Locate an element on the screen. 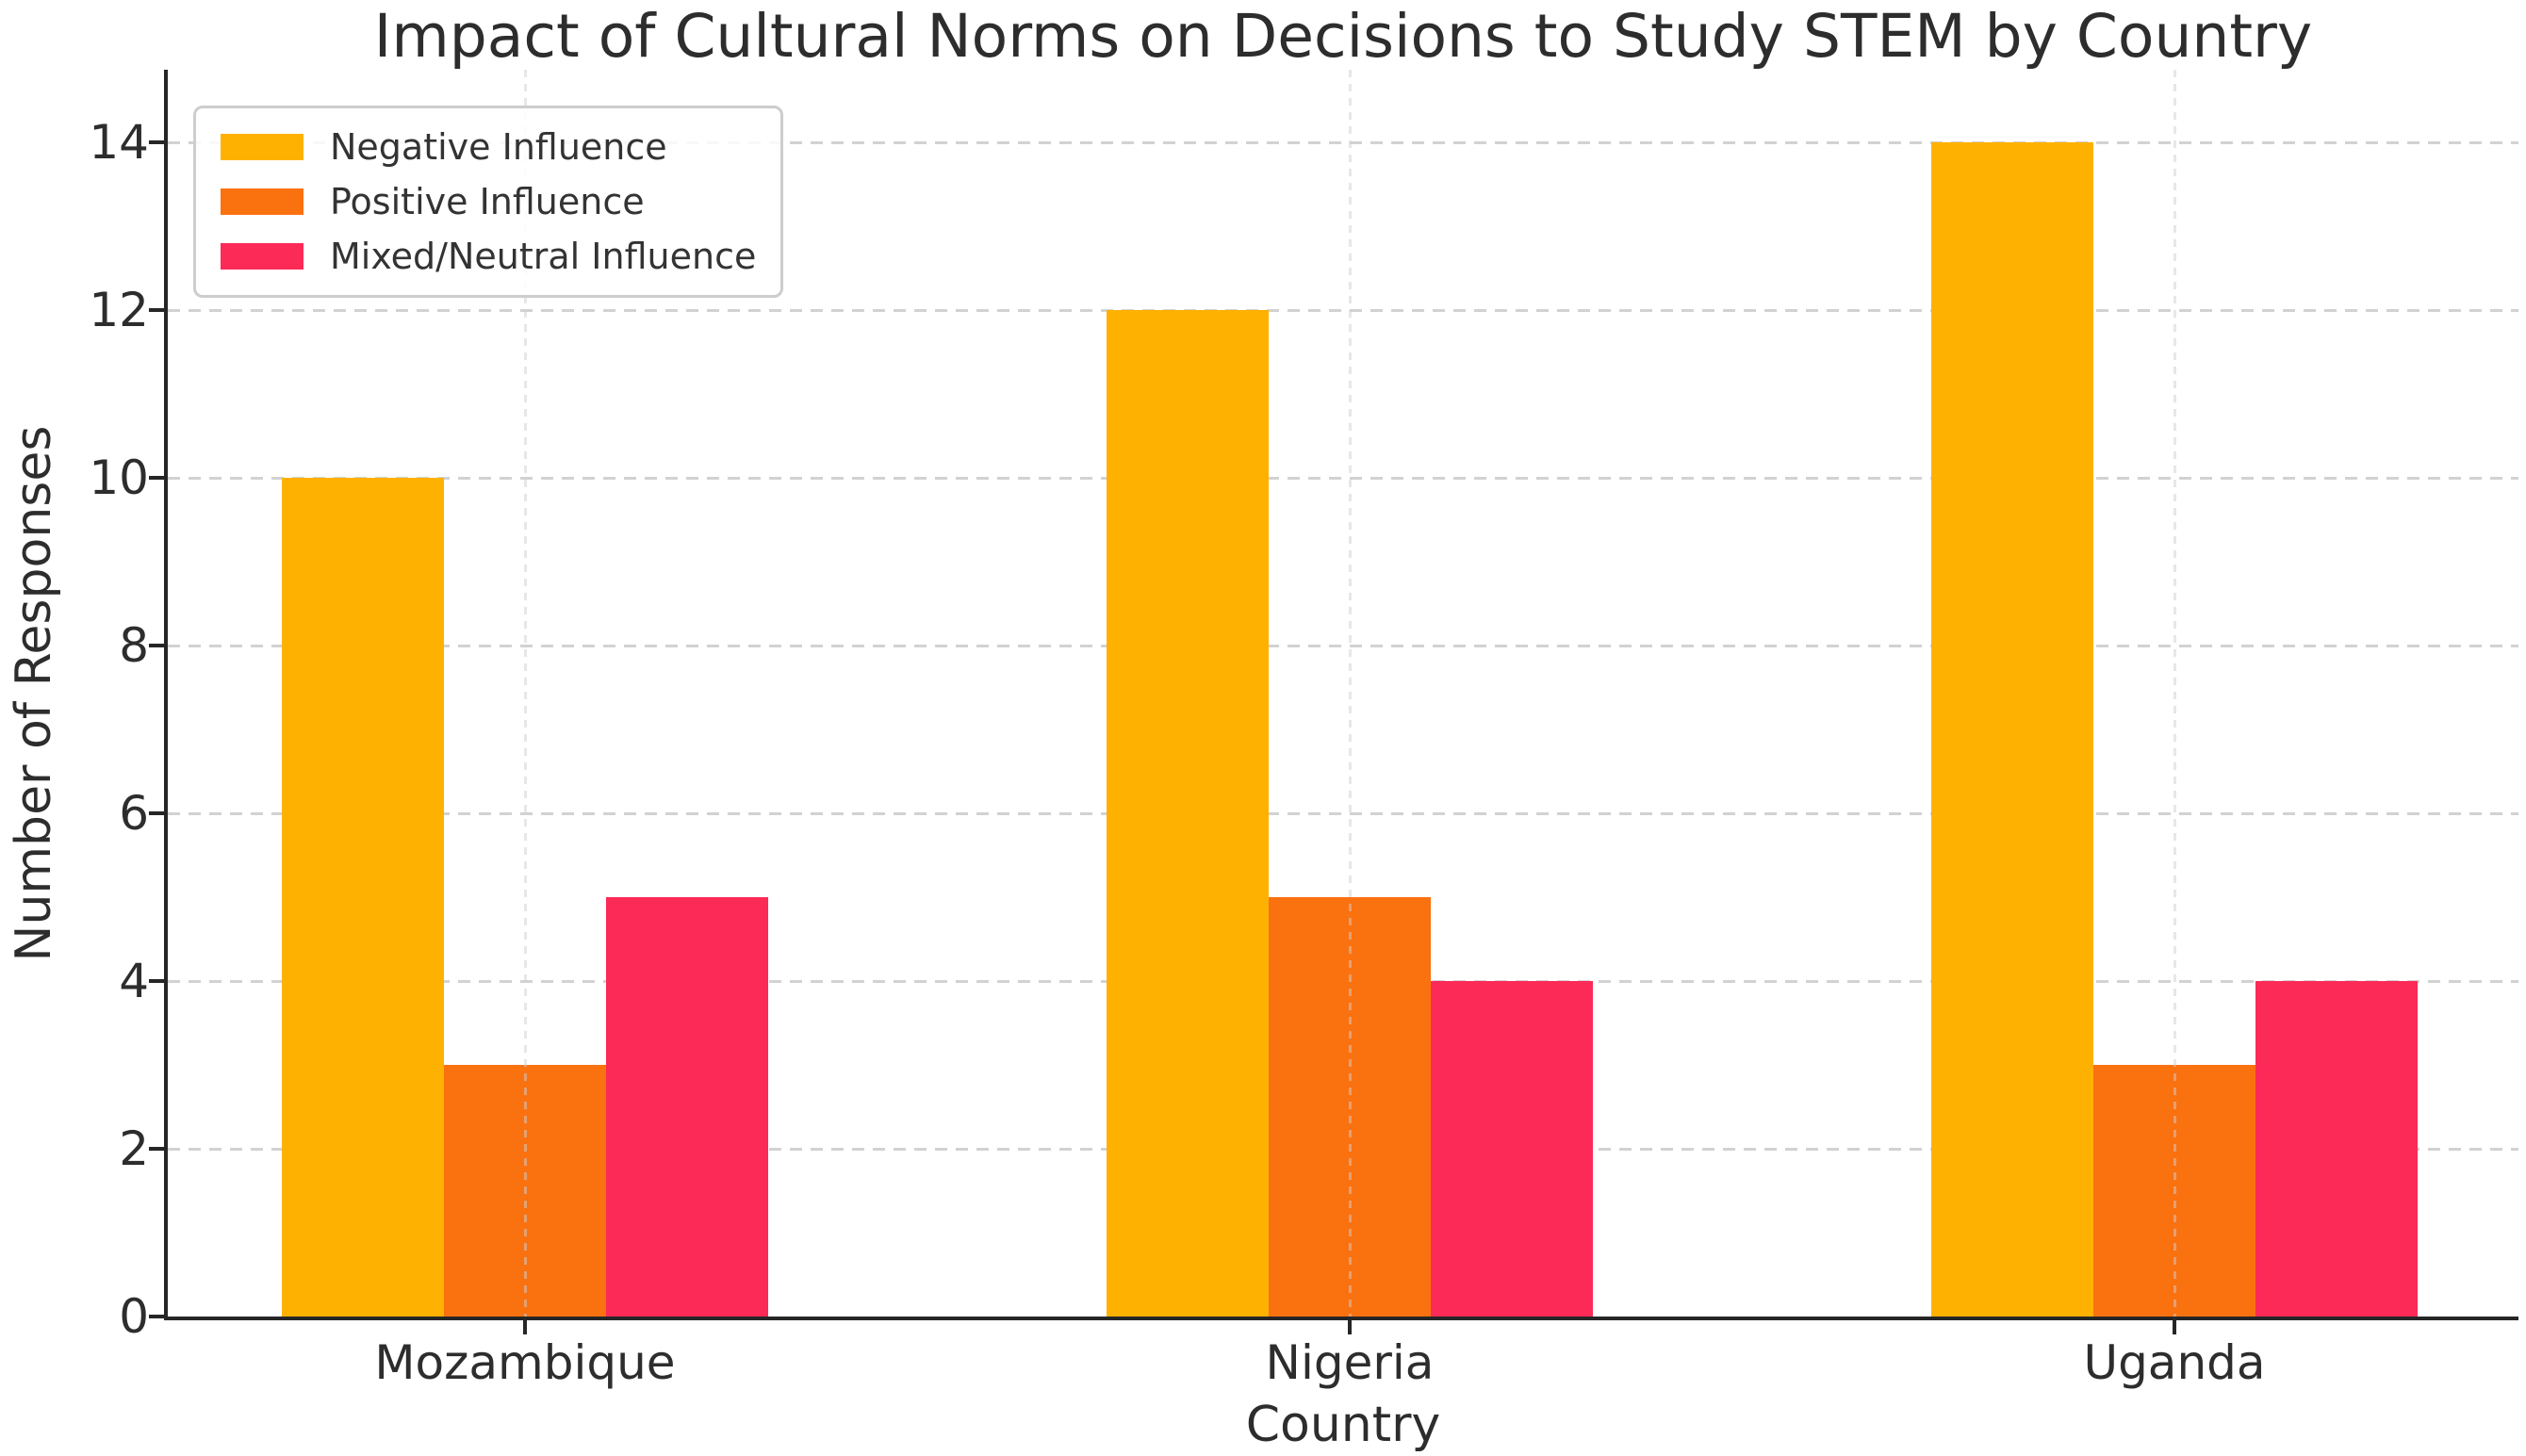 This screenshot has width=2526, height=1456. legend-swatch-negative-influence is located at coordinates (262, 147).